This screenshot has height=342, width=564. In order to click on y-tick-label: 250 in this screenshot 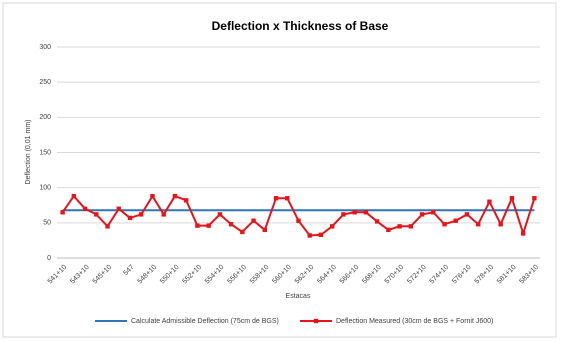, I will do `click(45, 82)`.